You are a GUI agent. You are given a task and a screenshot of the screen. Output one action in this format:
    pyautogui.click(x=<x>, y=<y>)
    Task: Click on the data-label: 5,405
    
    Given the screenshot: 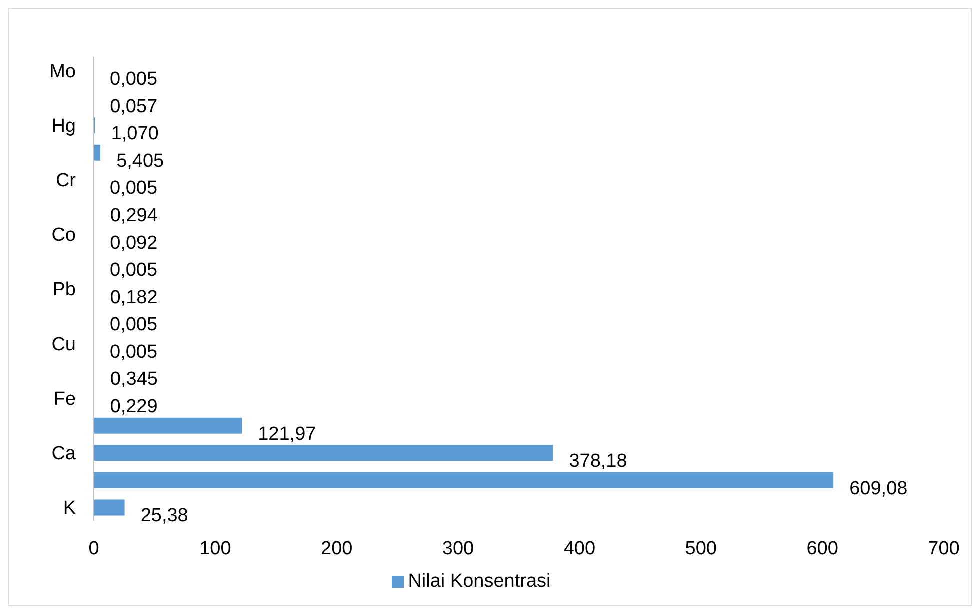 What is the action you would take?
    pyautogui.click(x=140, y=161)
    